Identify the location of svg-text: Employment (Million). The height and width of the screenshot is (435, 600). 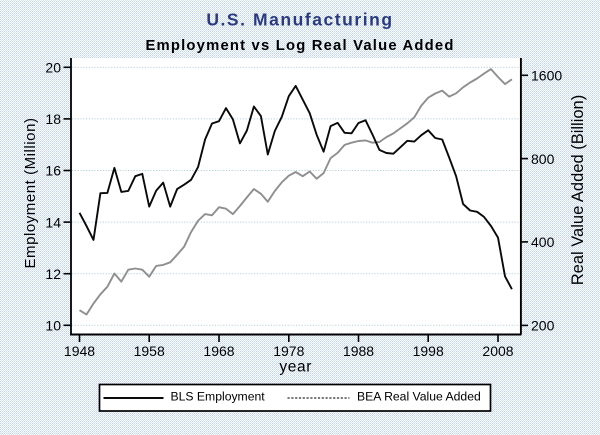
(30, 192).